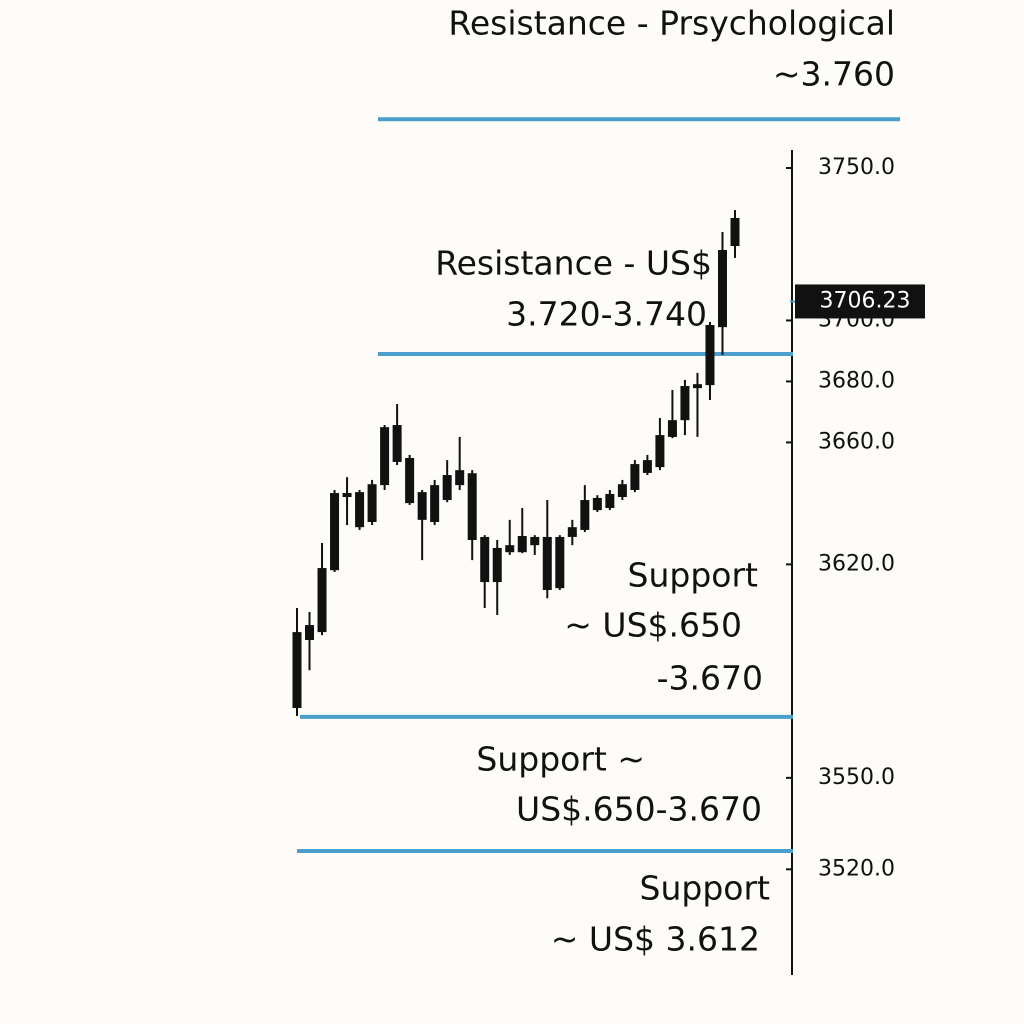 This screenshot has width=1024, height=1024. What do you see at coordinates (856, 777) in the screenshot?
I see `y-tick-label: 3550.0` at bounding box center [856, 777].